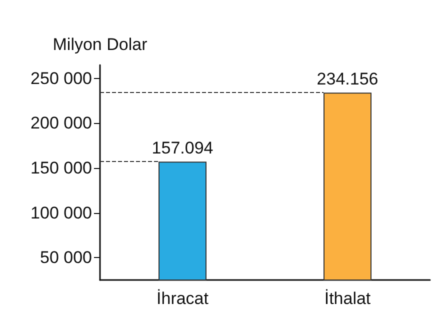 This screenshot has height=321, width=440. What do you see at coordinates (61, 168) in the screenshot?
I see `y-tick-label: 150 000` at bounding box center [61, 168].